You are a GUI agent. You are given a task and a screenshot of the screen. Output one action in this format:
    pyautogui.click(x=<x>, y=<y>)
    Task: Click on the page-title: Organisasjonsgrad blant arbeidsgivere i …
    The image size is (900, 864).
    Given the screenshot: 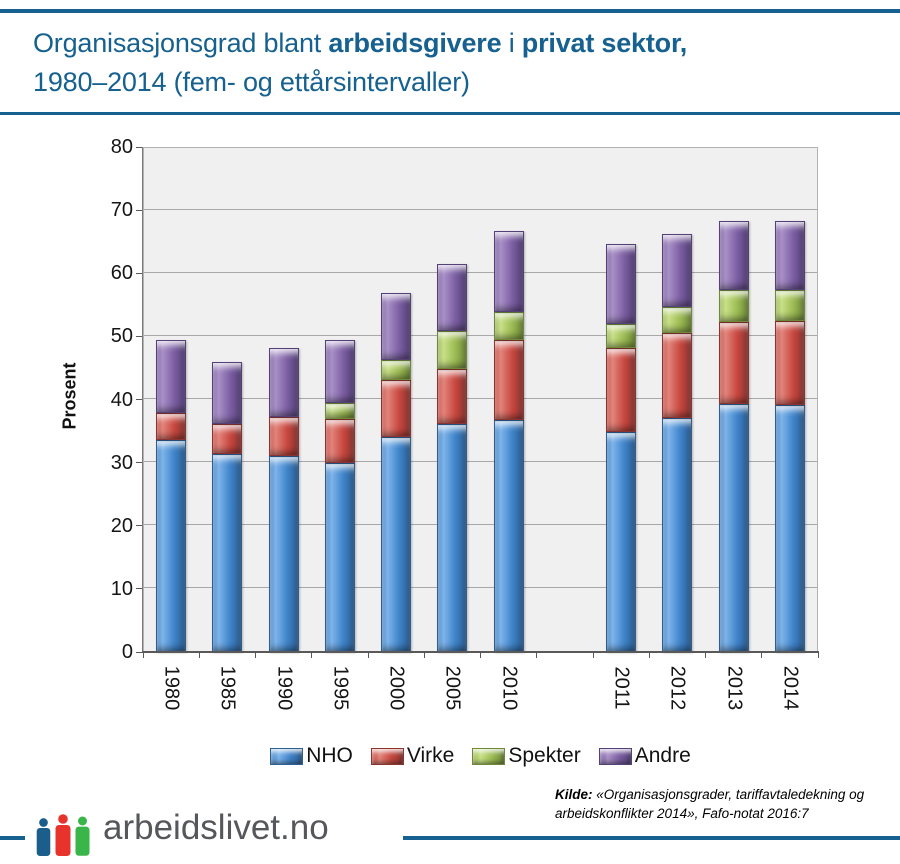 What is the action you would take?
    pyautogui.click(x=453, y=63)
    